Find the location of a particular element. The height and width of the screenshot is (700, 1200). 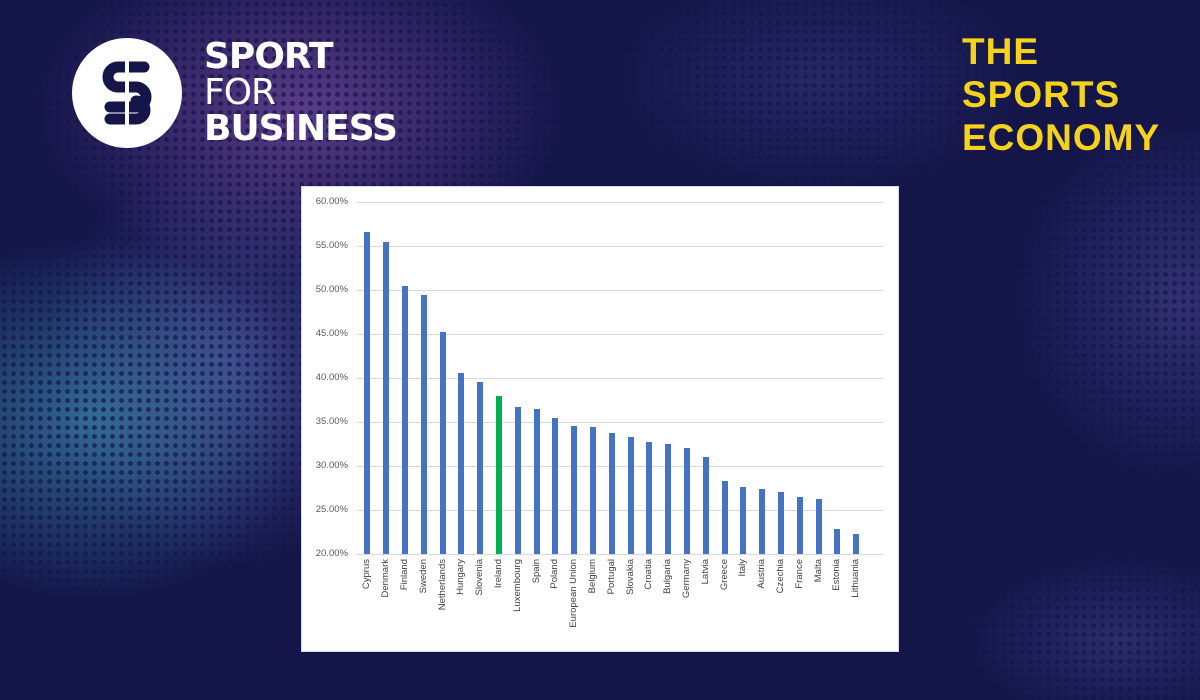

x-tick-label: Finland is located at coordinates (404, 575).